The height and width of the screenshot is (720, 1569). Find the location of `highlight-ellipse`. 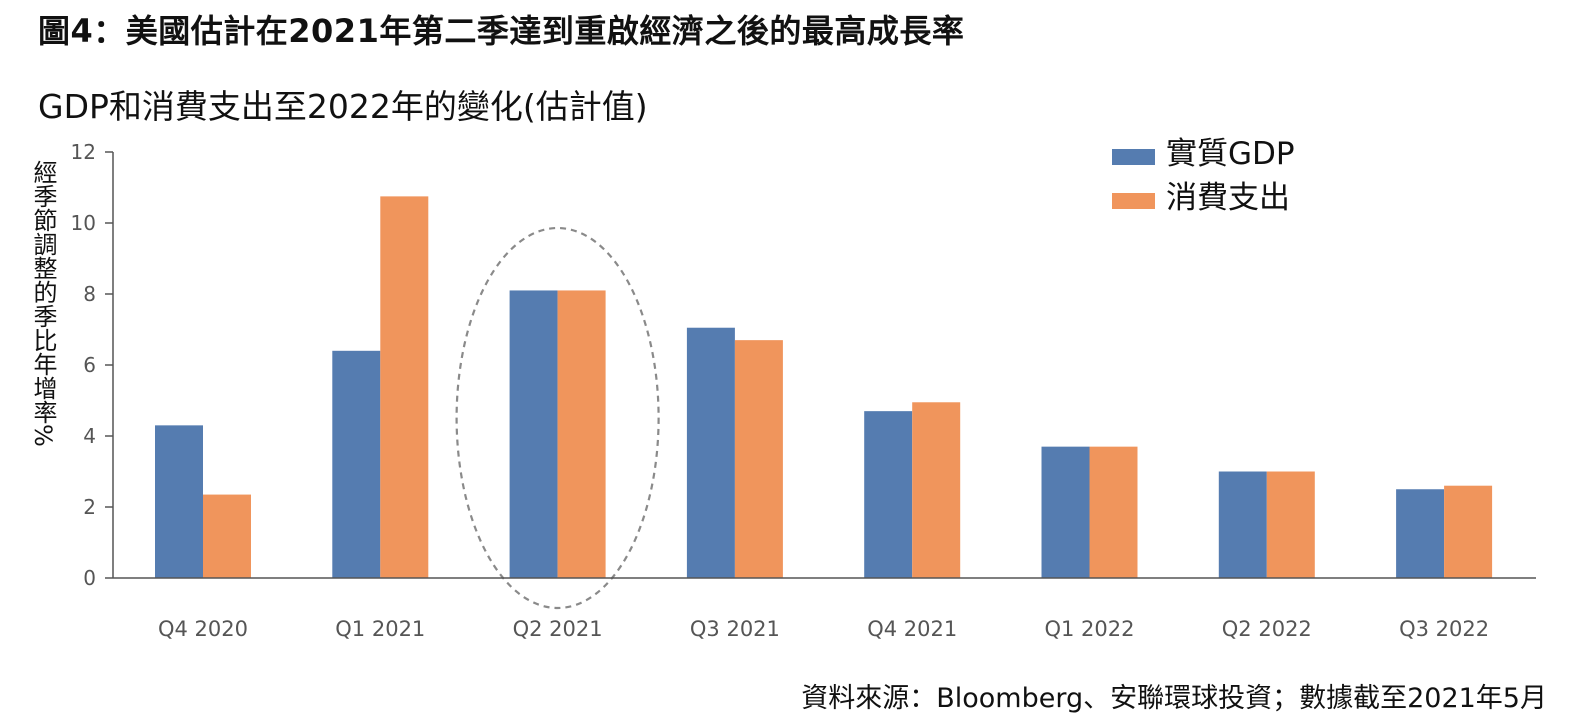

highlight-ellipse is located at coordinates (557, 418).